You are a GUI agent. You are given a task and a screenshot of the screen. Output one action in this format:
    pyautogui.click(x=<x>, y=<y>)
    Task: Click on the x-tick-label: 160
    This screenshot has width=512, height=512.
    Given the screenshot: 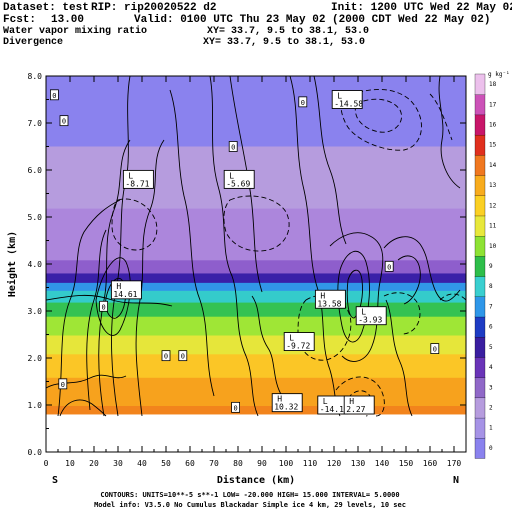 What is the action you would take?
    pyautogui.click(x=430, y=463)
    